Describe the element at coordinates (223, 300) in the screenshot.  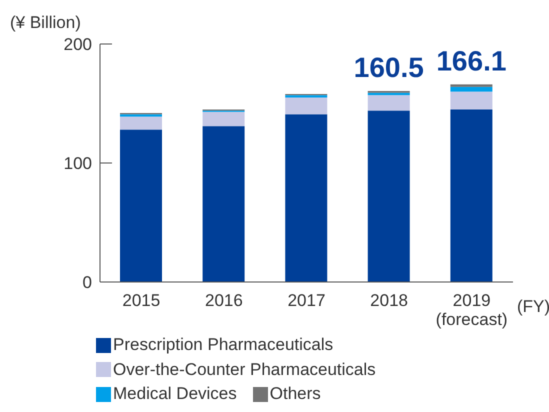
I see `x-tick-label: 2016` at that location.